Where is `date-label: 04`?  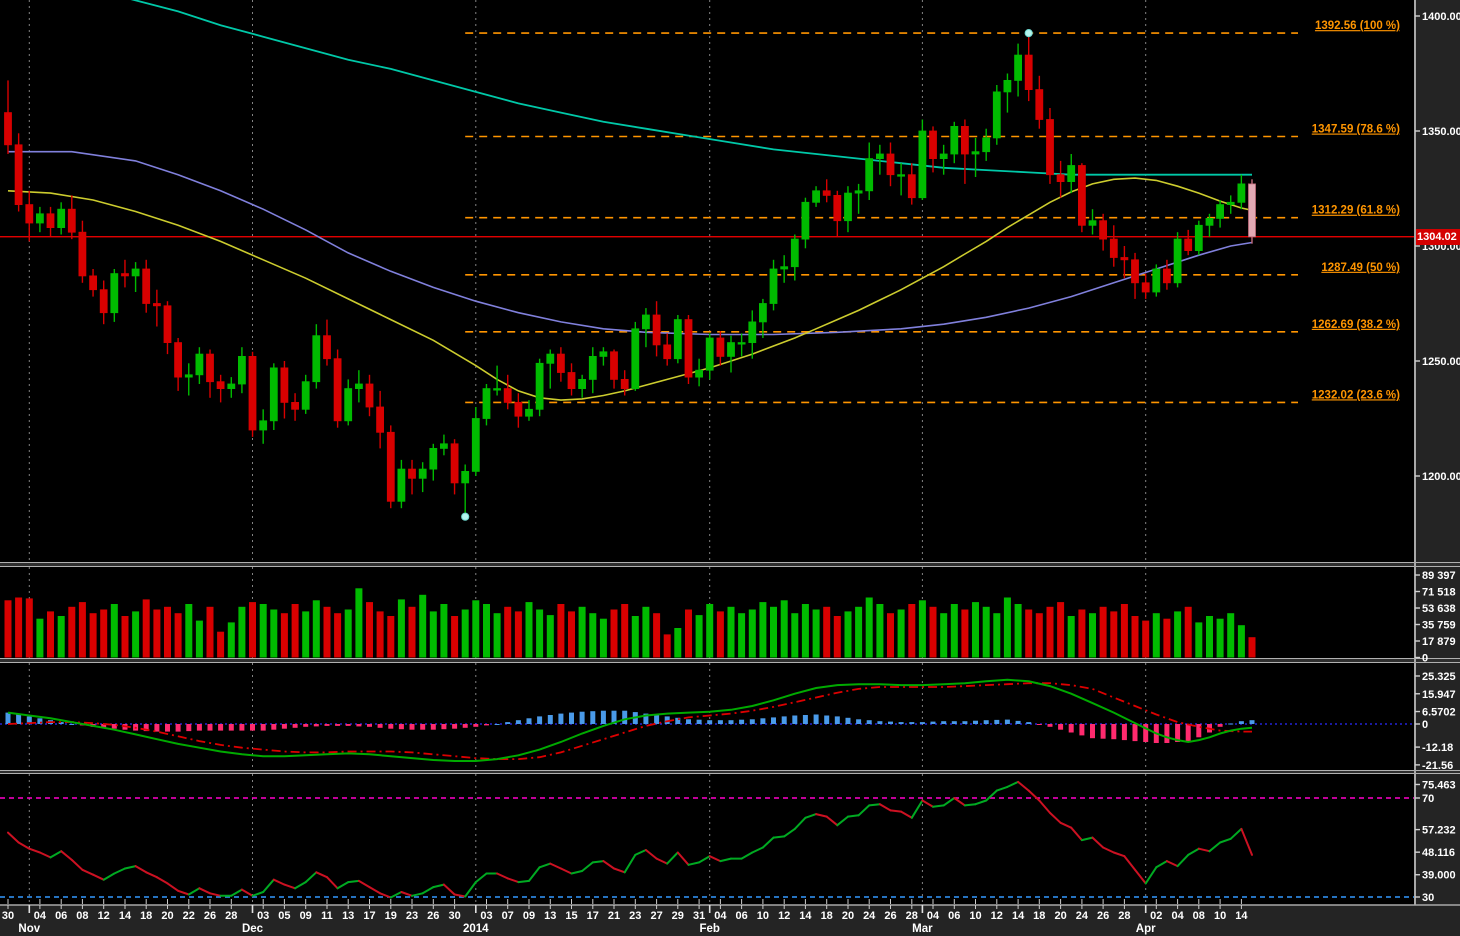
date-label: 04 is located at coordinates (720, 916).